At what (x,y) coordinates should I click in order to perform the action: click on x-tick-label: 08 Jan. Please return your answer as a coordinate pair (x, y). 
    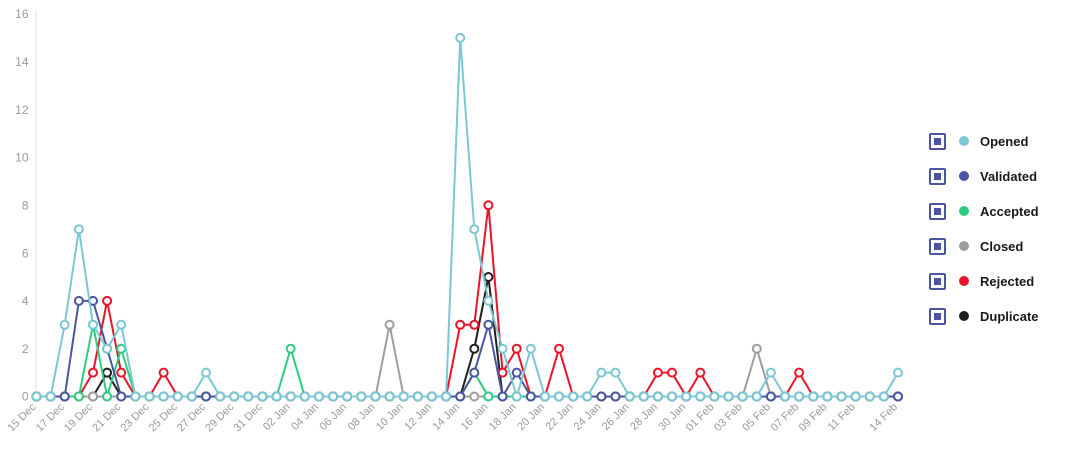
    Looking at the image, I should click on (362, 417).